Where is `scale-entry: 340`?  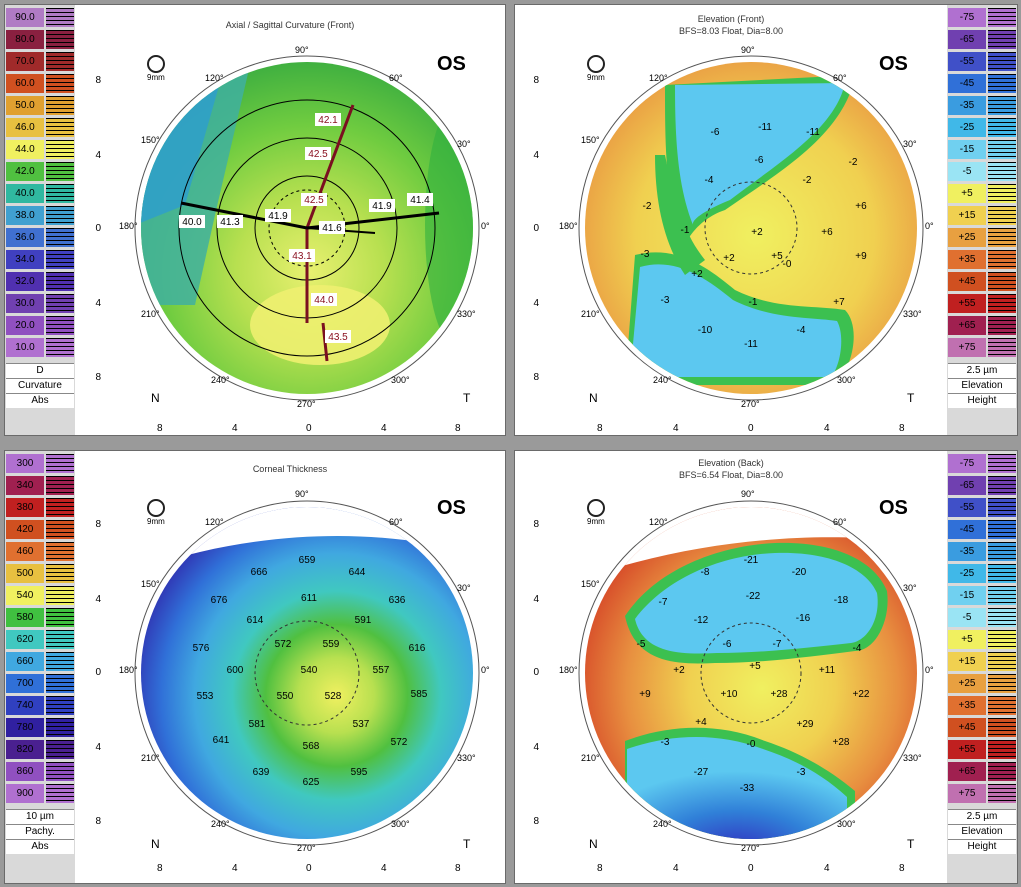 scale-entry: 340 is located at coordinates (40, 485).